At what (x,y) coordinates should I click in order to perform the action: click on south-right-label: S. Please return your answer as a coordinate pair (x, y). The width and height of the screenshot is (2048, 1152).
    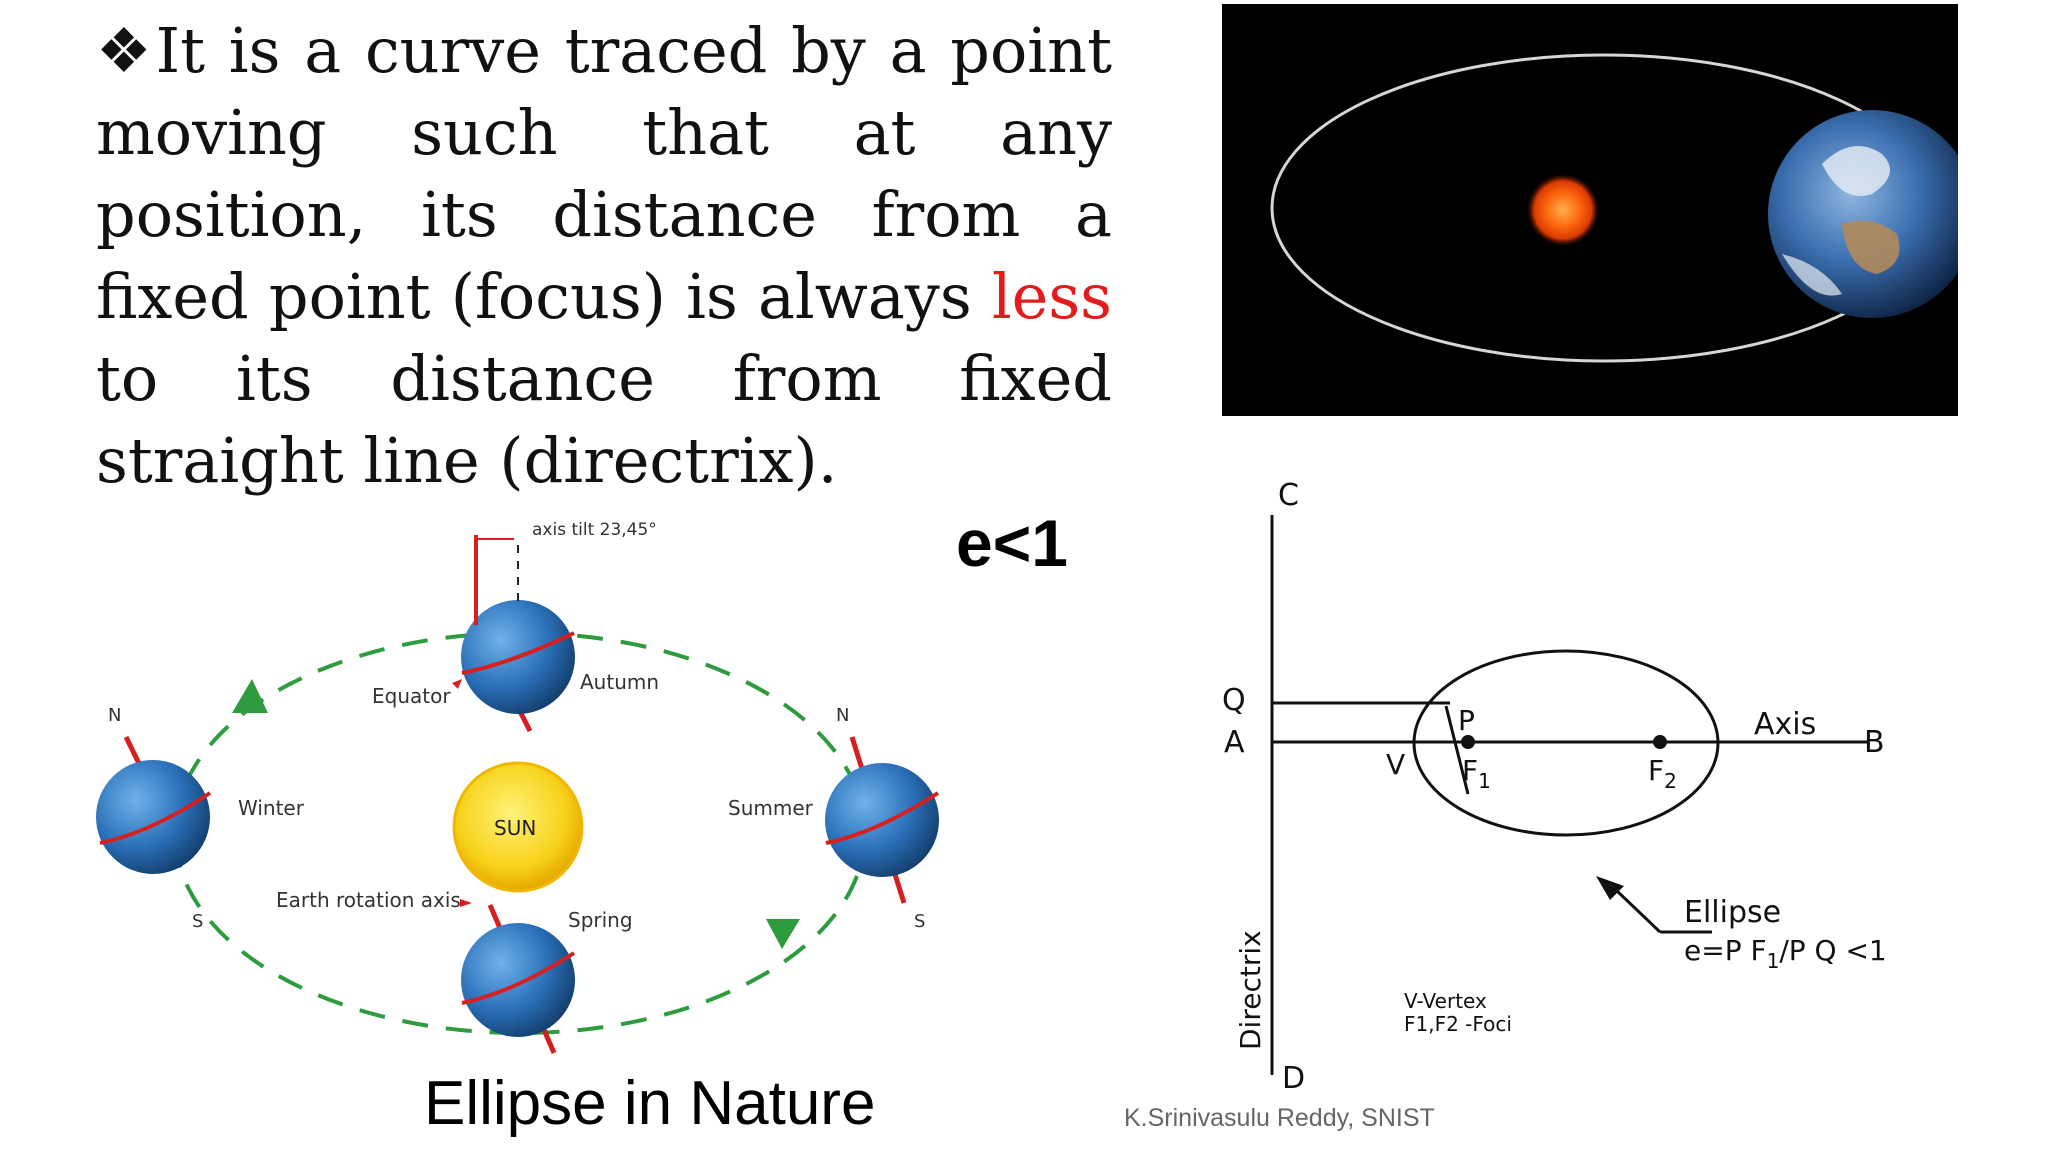
    Looking at the image, I should click on (919, 921).